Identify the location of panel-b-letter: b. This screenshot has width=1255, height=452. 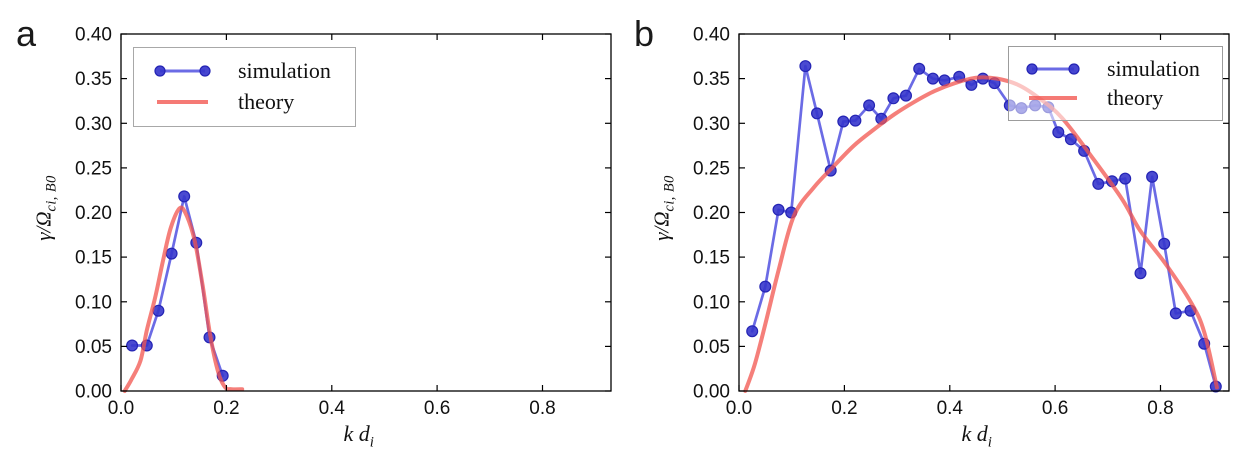
(644, 33).